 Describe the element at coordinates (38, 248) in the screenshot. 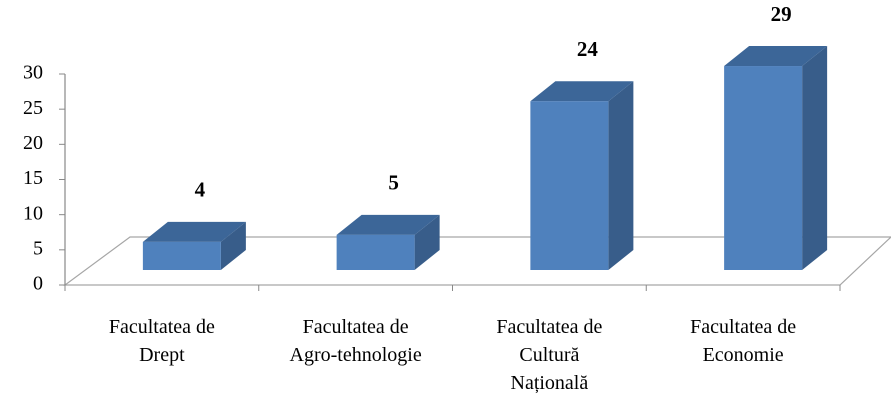

I see `y-tick-label: 5` at that location.